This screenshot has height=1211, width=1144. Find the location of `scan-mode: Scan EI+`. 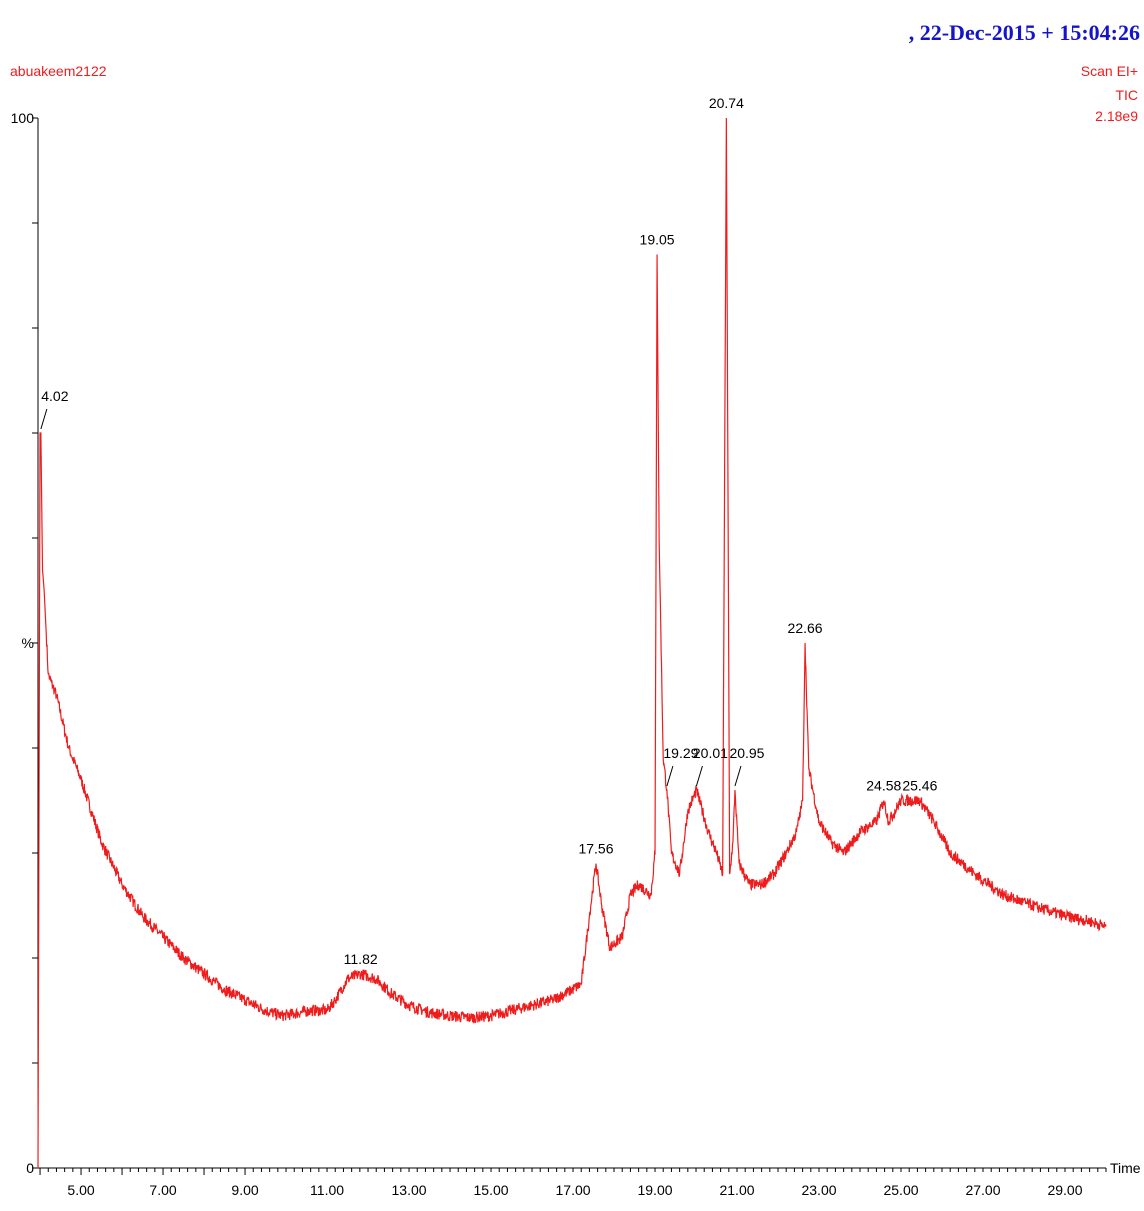

scan-mode: Scan EI+ is located at coordinates (1109, 71).